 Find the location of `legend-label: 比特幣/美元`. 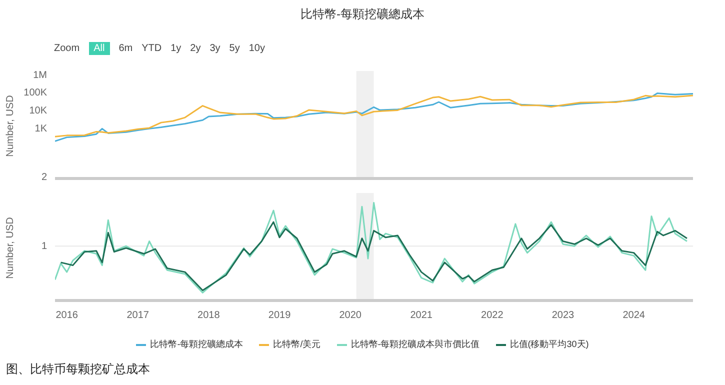

legend-label: 比特幣/美元 is located at coordinates (296, 344).